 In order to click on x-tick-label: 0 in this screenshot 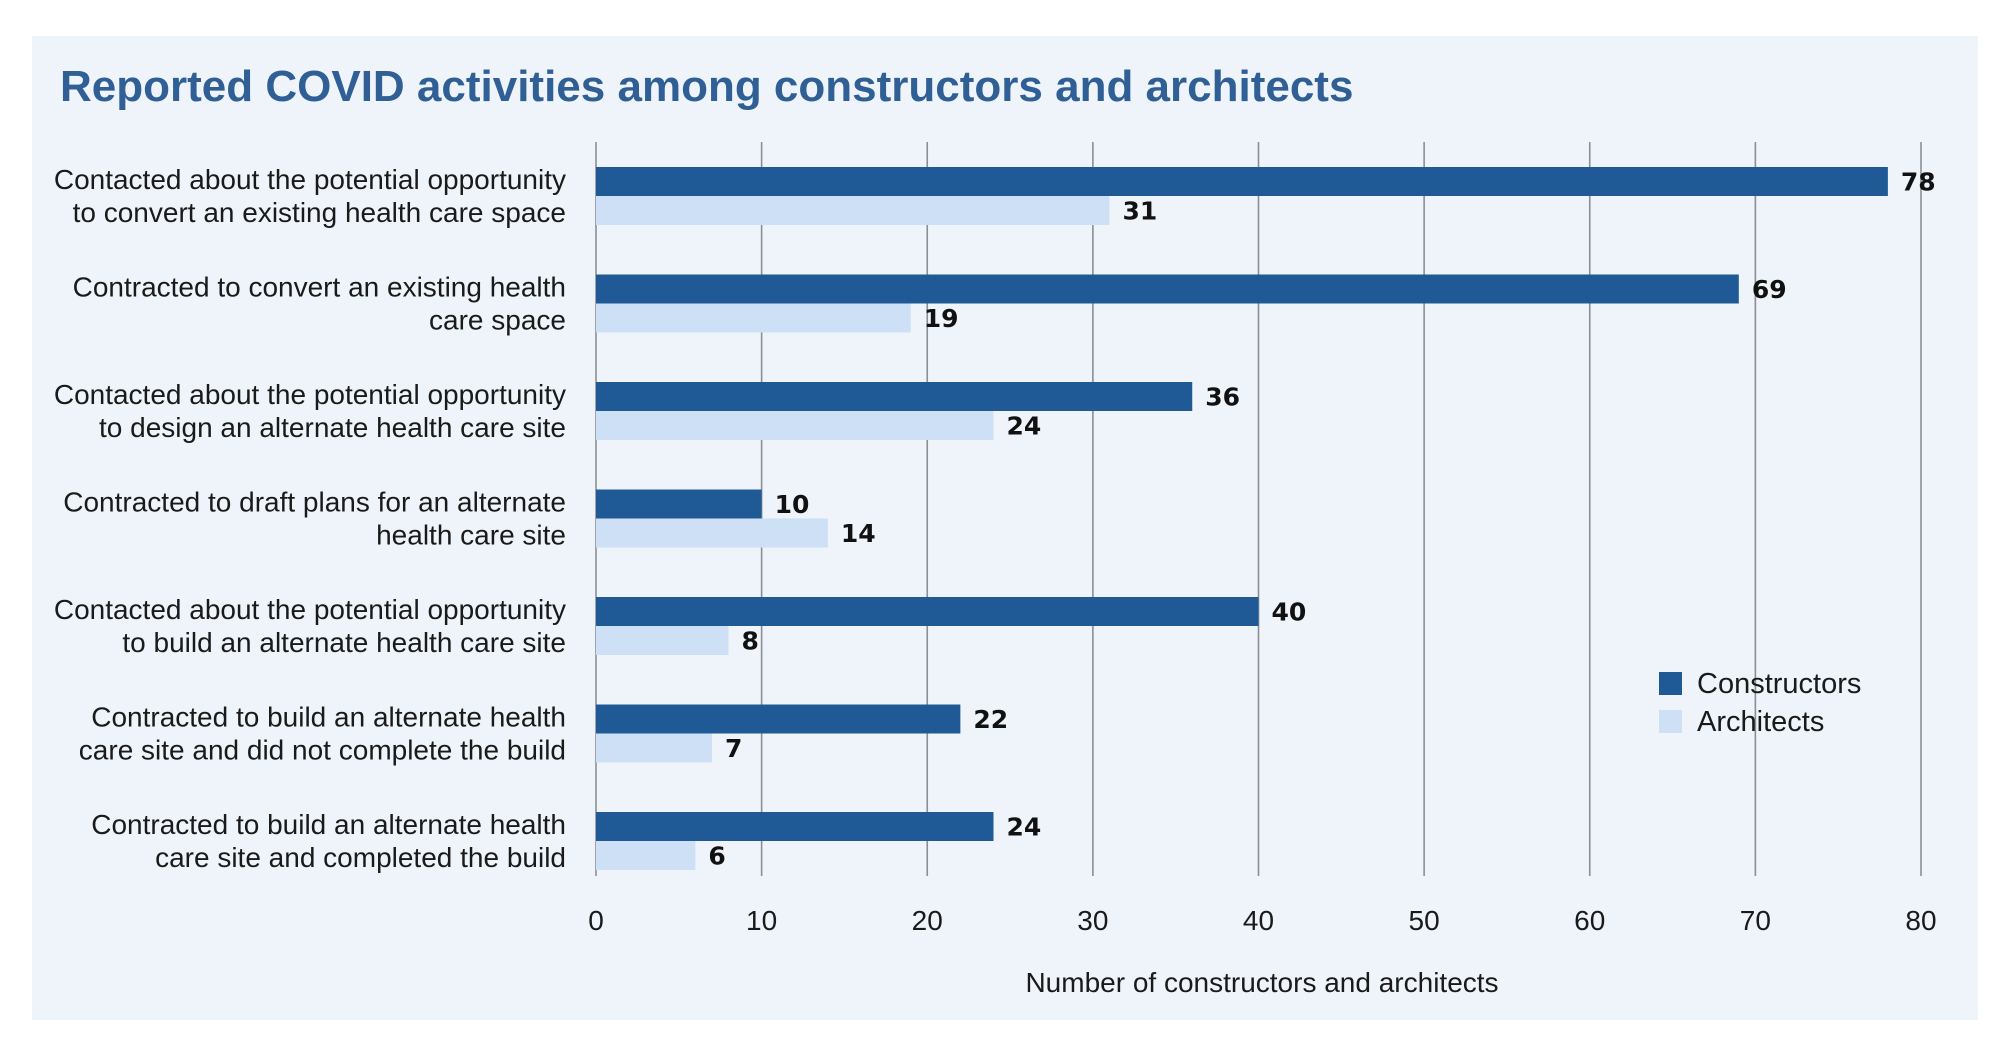, I will do `click(596, 920)`.